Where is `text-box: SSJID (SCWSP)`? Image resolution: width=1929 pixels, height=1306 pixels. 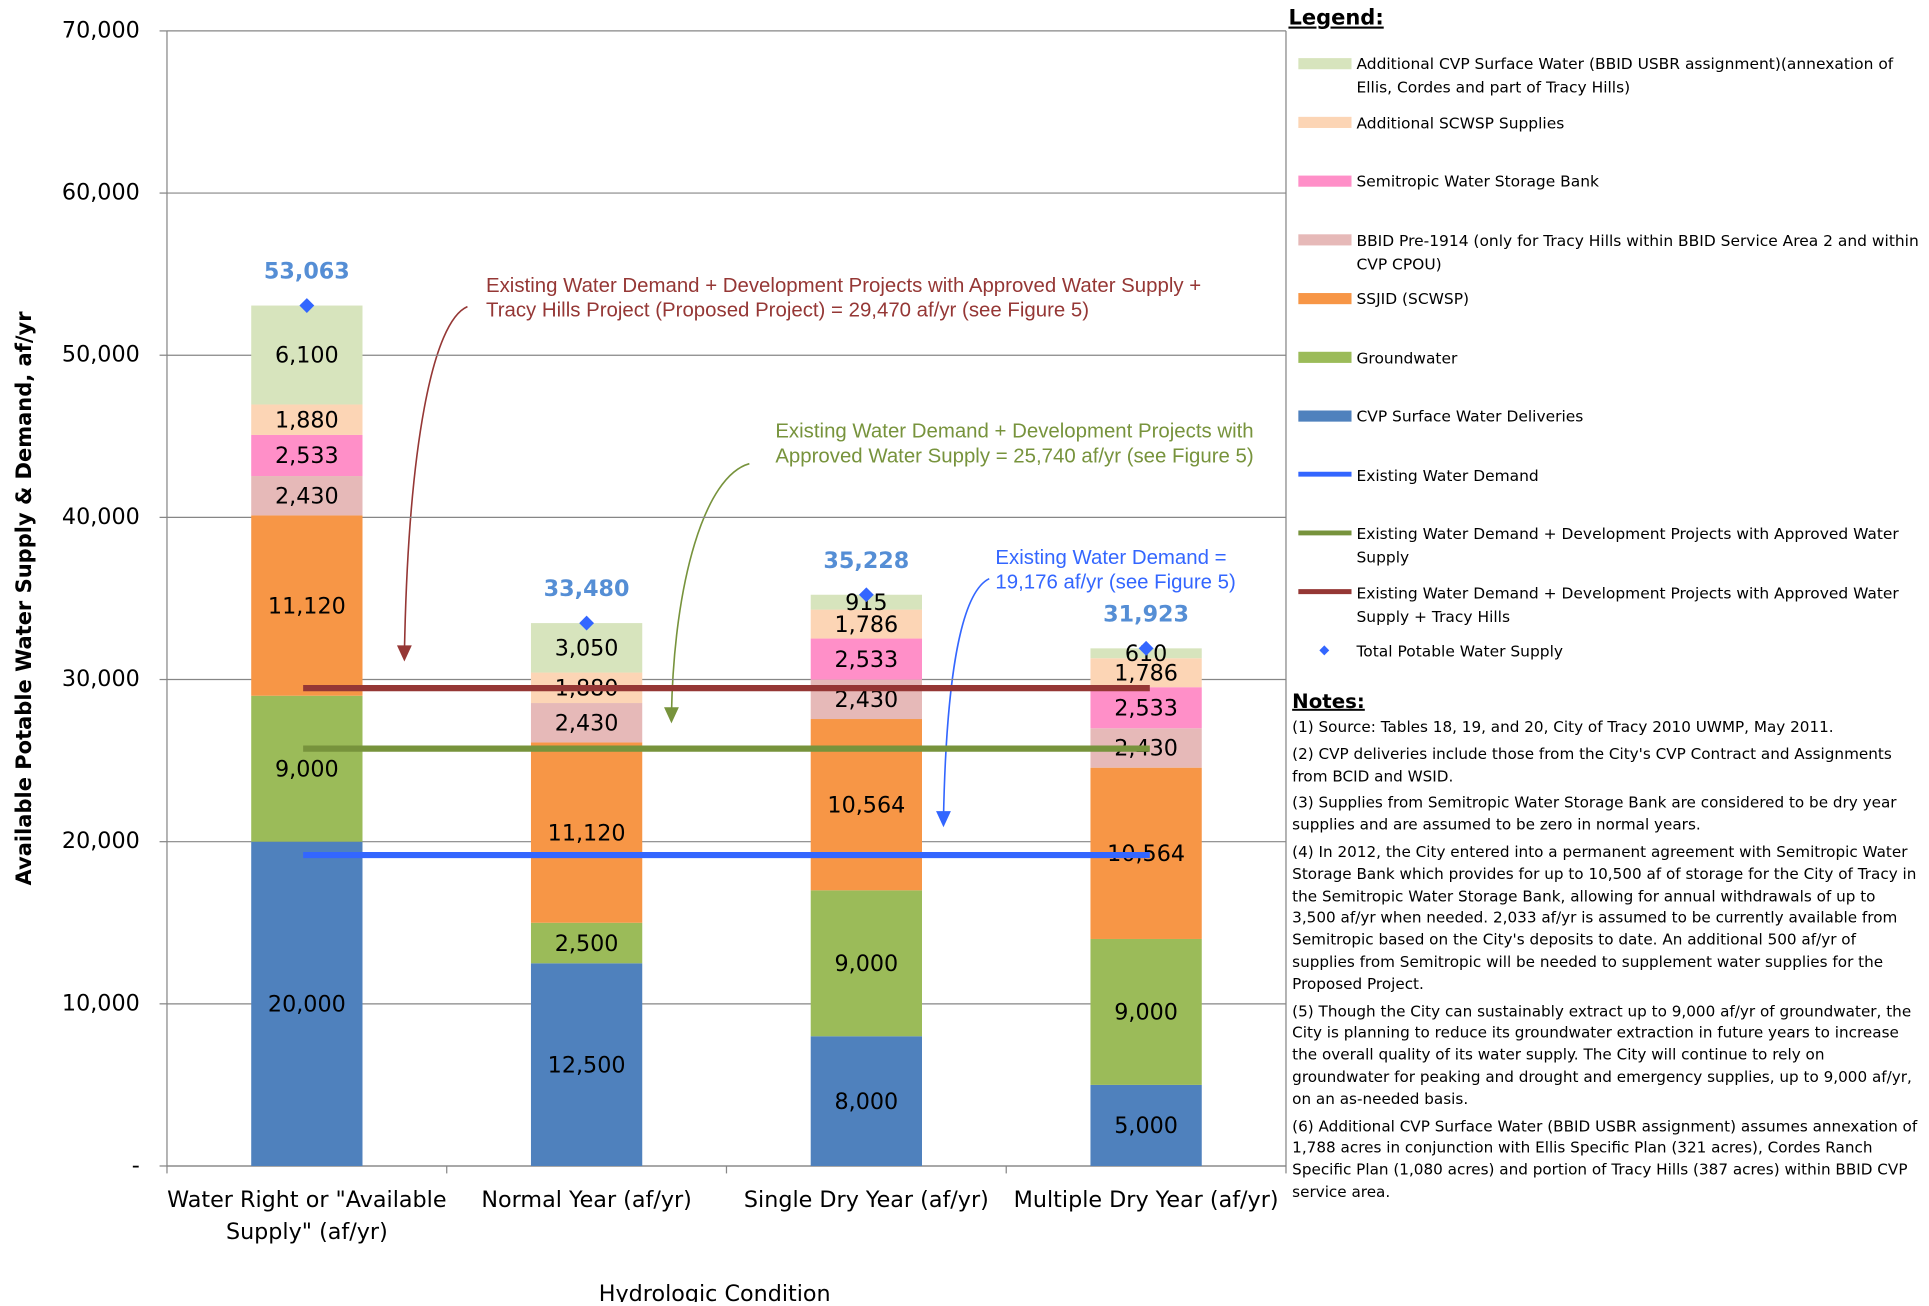
text-box: SSJID (SCWSP) is located at coordinates (1412, 298).